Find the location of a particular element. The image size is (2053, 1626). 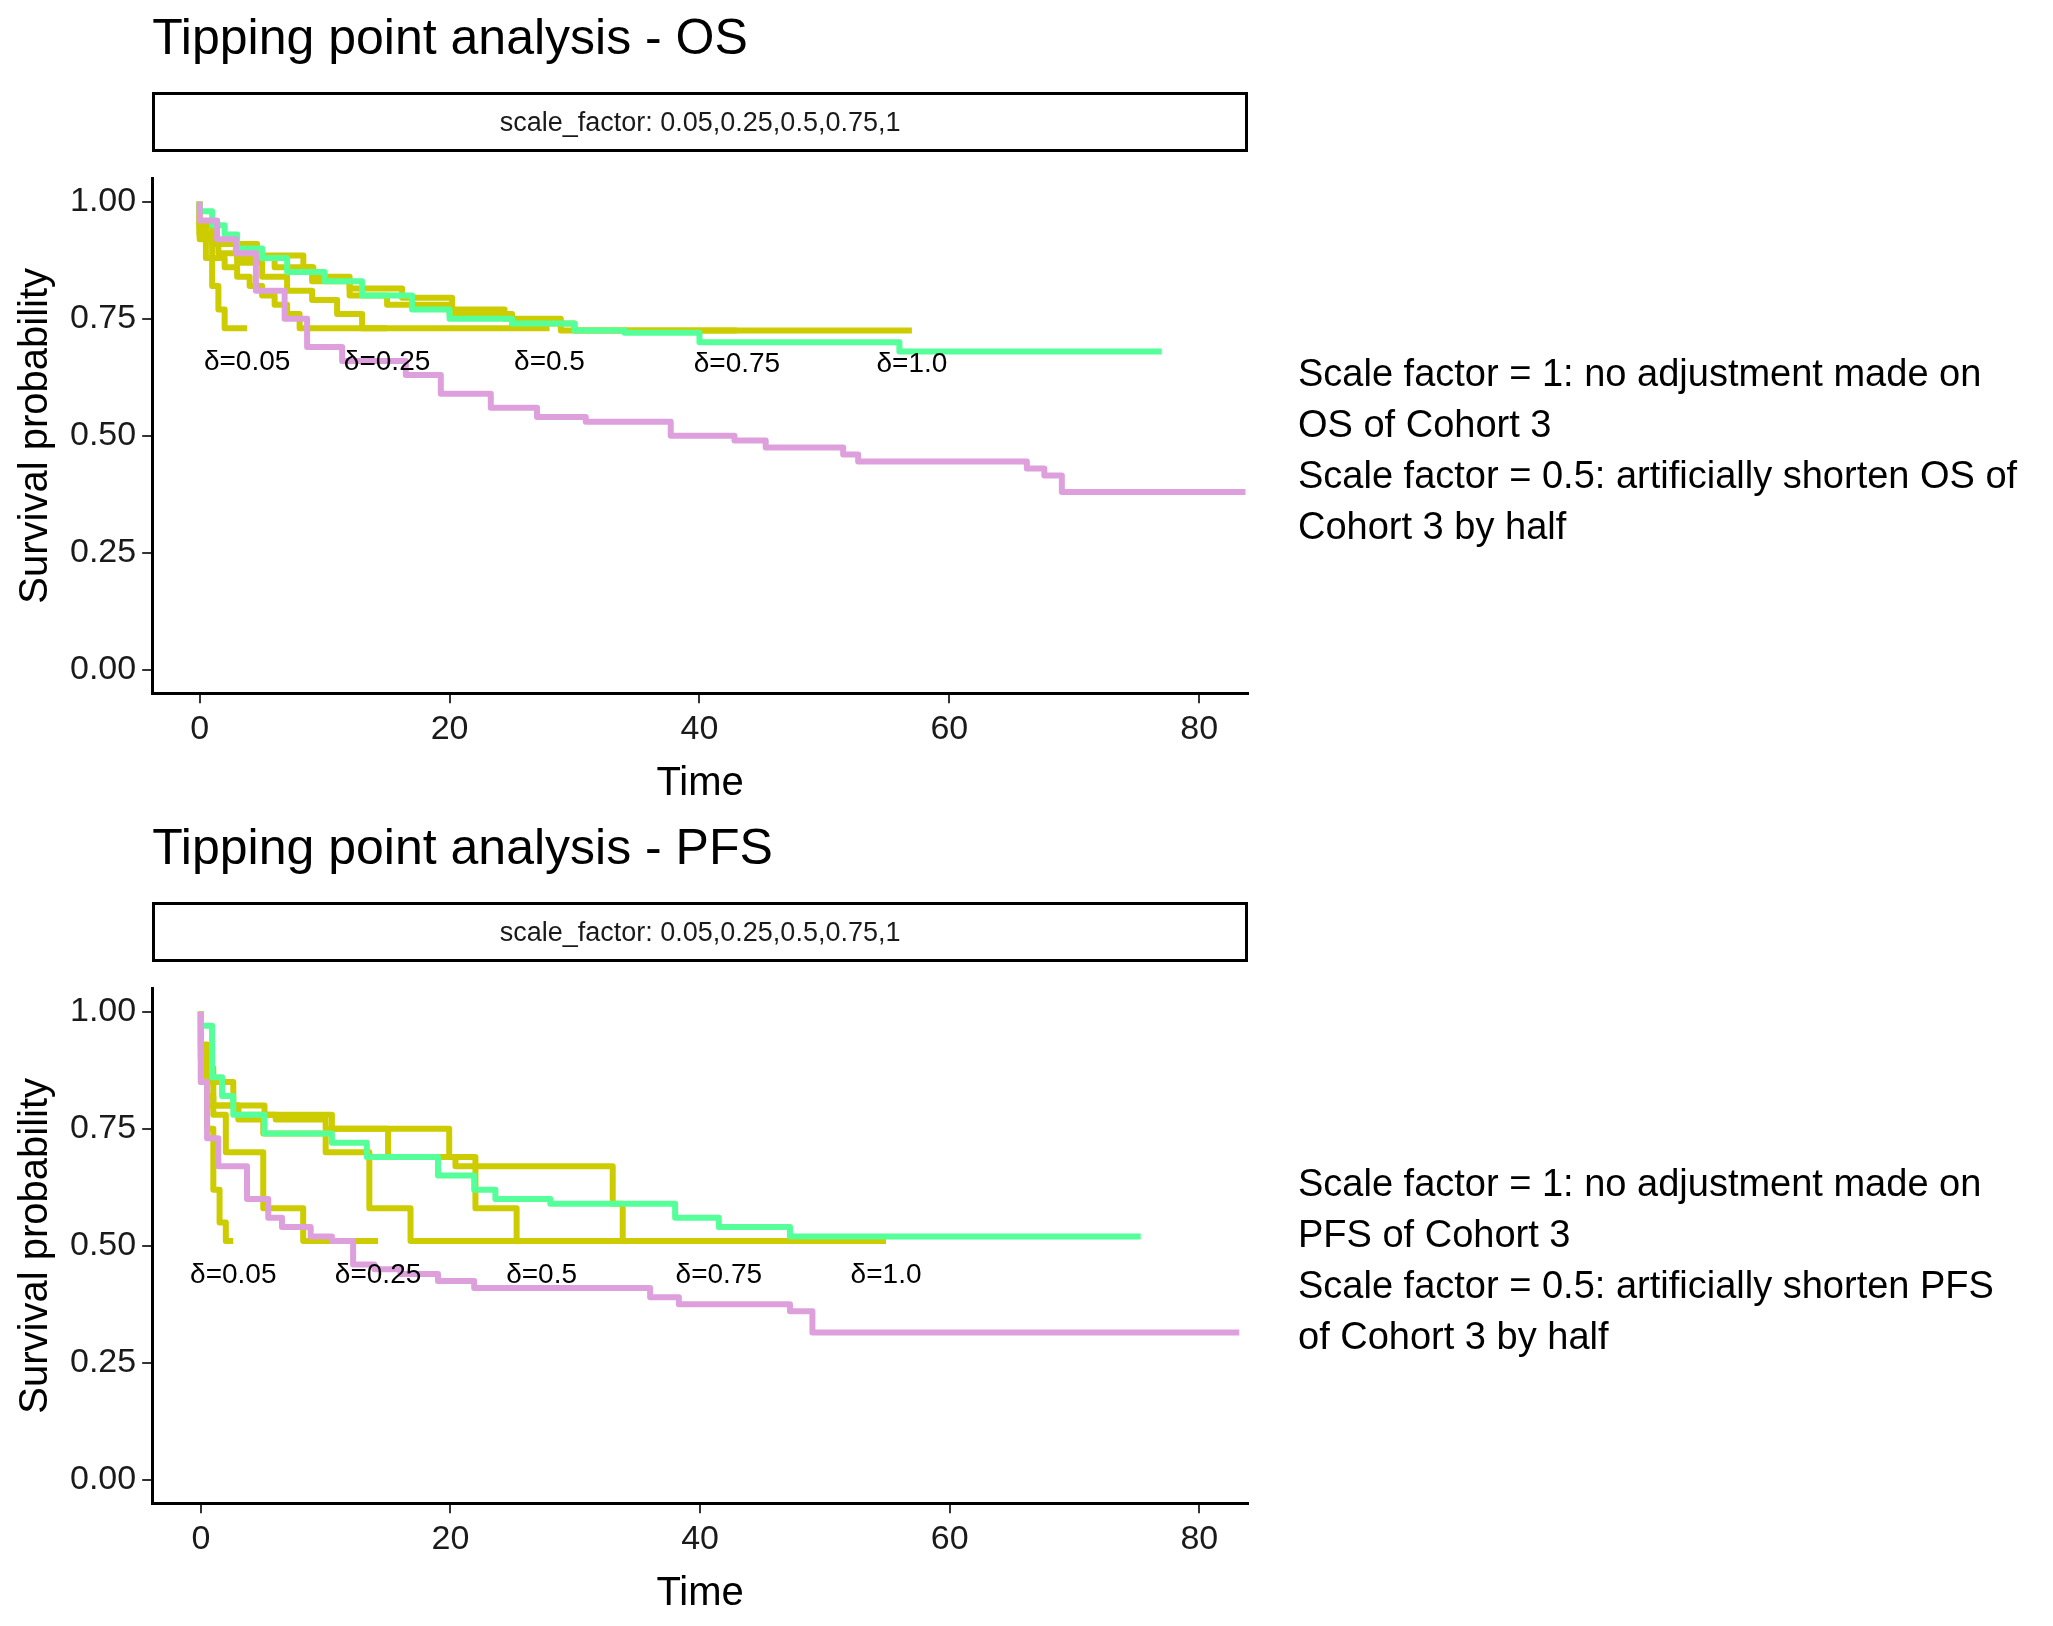

chart-title: Tipping point analysis - OS is located at coordinates (450, 37).